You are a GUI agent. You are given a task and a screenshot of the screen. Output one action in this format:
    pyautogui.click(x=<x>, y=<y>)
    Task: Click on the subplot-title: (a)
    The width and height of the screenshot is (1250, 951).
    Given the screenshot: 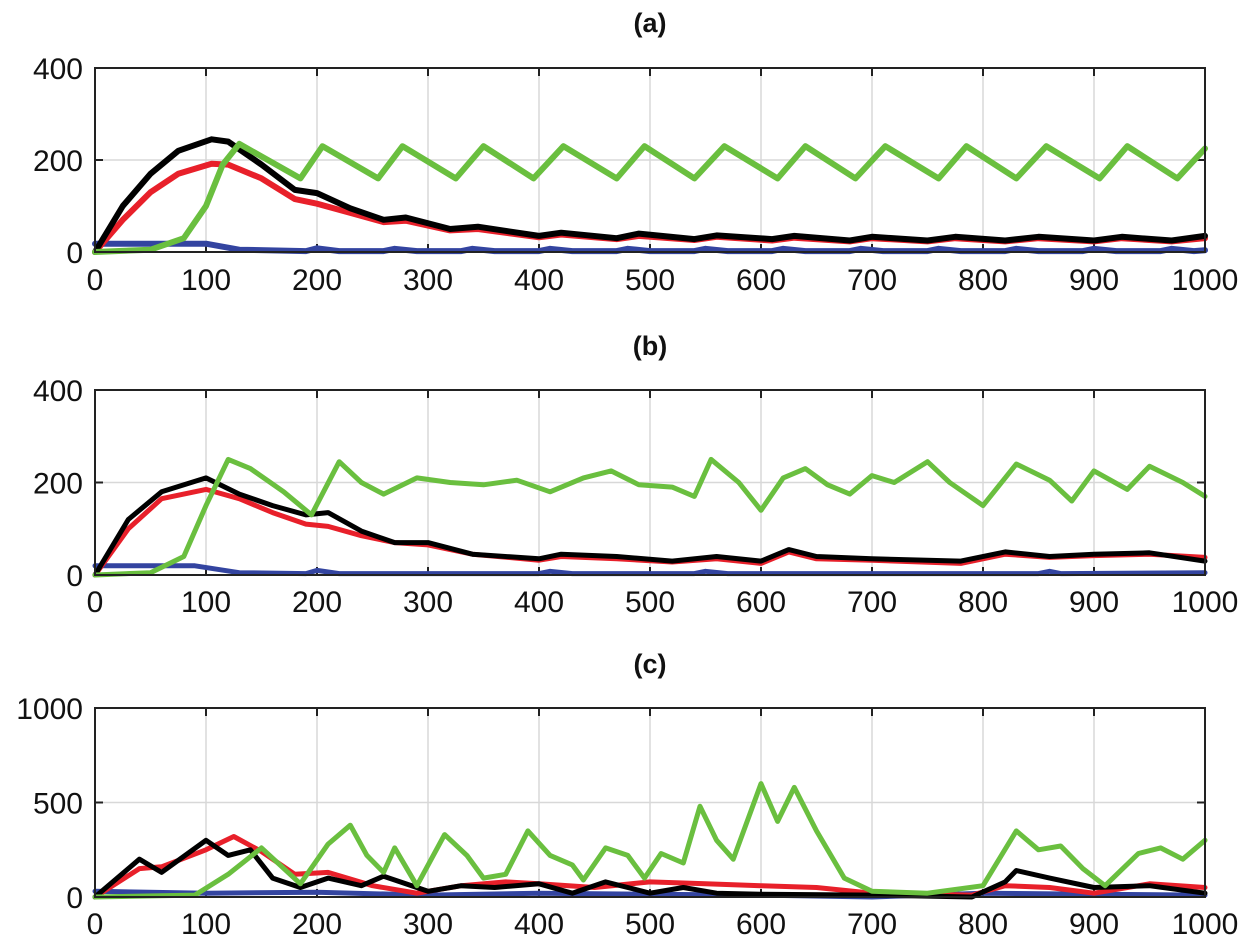 What is the action you would take?
    pyautogui.click(x=650, y=23)
    